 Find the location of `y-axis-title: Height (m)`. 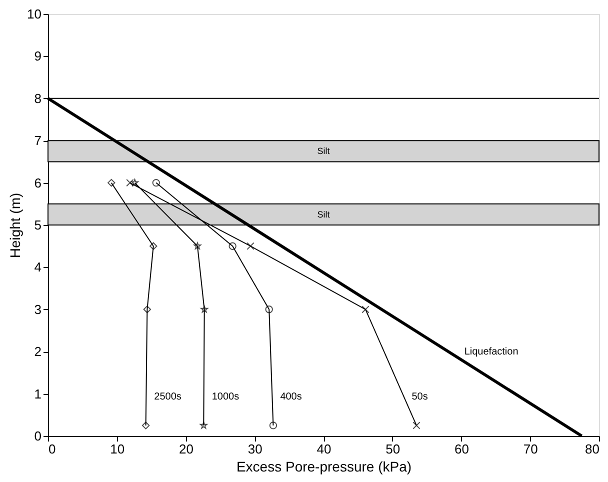

y-axis-title: Height (m) is located at coordinates (15, 225).